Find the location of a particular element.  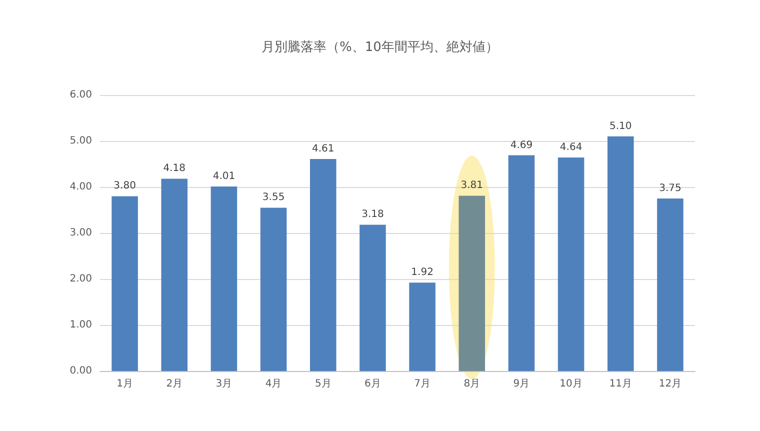

x-tick-label: 5月 is located at coordinates (323, 384).